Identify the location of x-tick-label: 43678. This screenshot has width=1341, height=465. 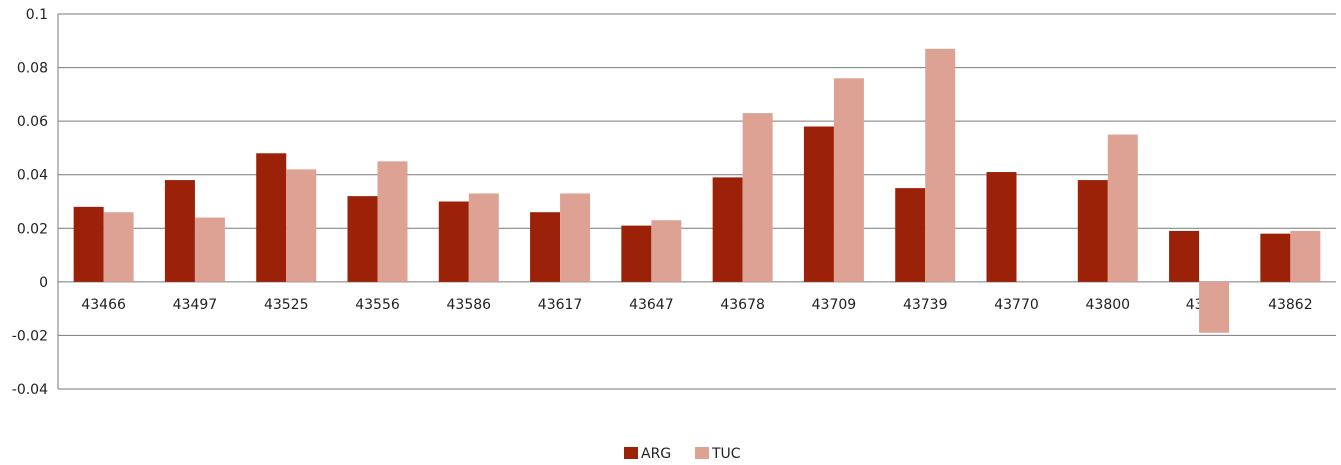
(742, 305).